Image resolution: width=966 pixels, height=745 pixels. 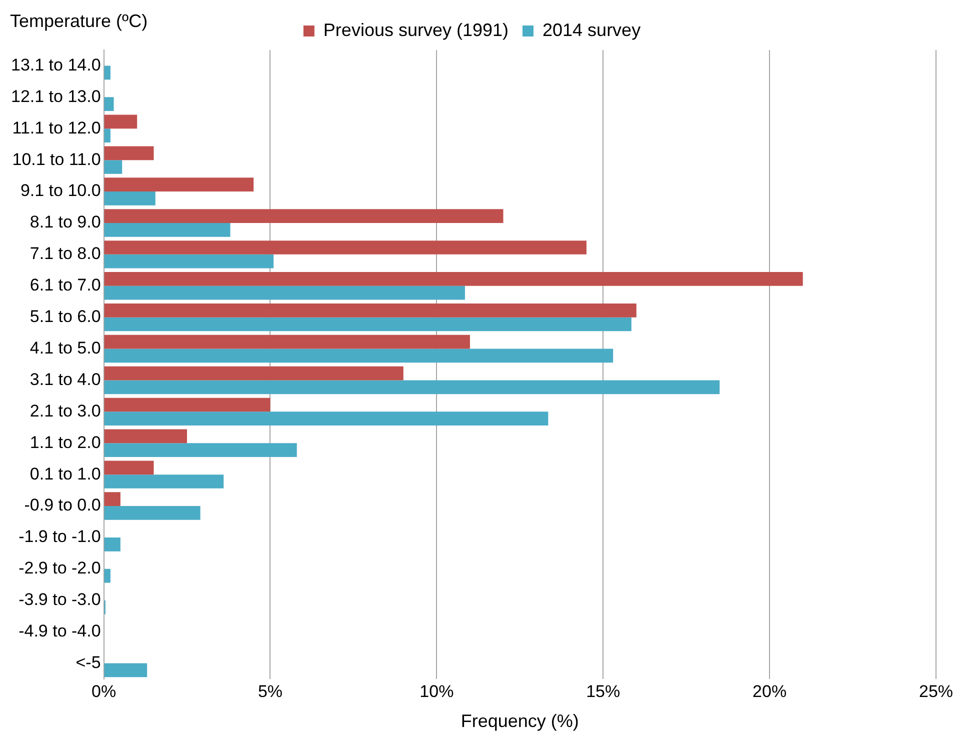 I want to click on y-tick-label: 5.1 to 6.0, so click(x=65, y=316).